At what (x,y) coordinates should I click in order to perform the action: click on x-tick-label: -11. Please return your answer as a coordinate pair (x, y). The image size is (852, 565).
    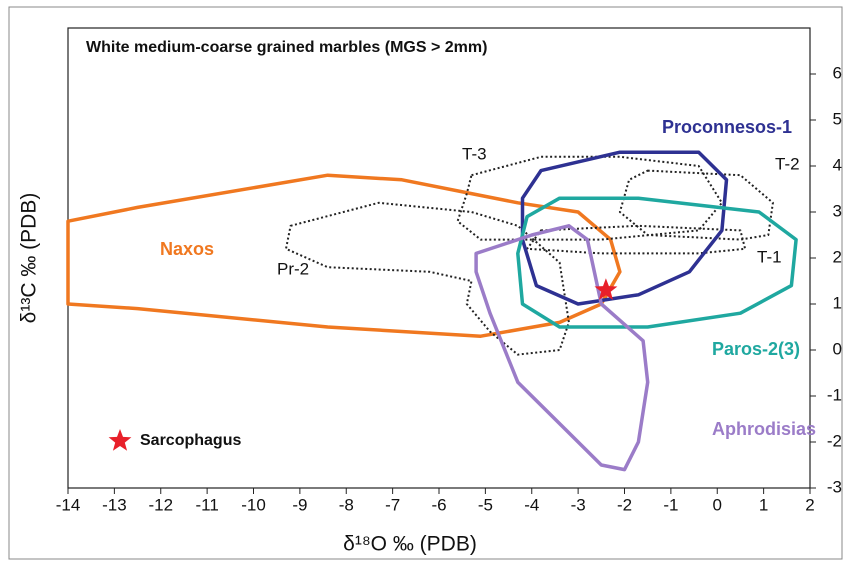
    Looking at the image, I should click on (206, 504).